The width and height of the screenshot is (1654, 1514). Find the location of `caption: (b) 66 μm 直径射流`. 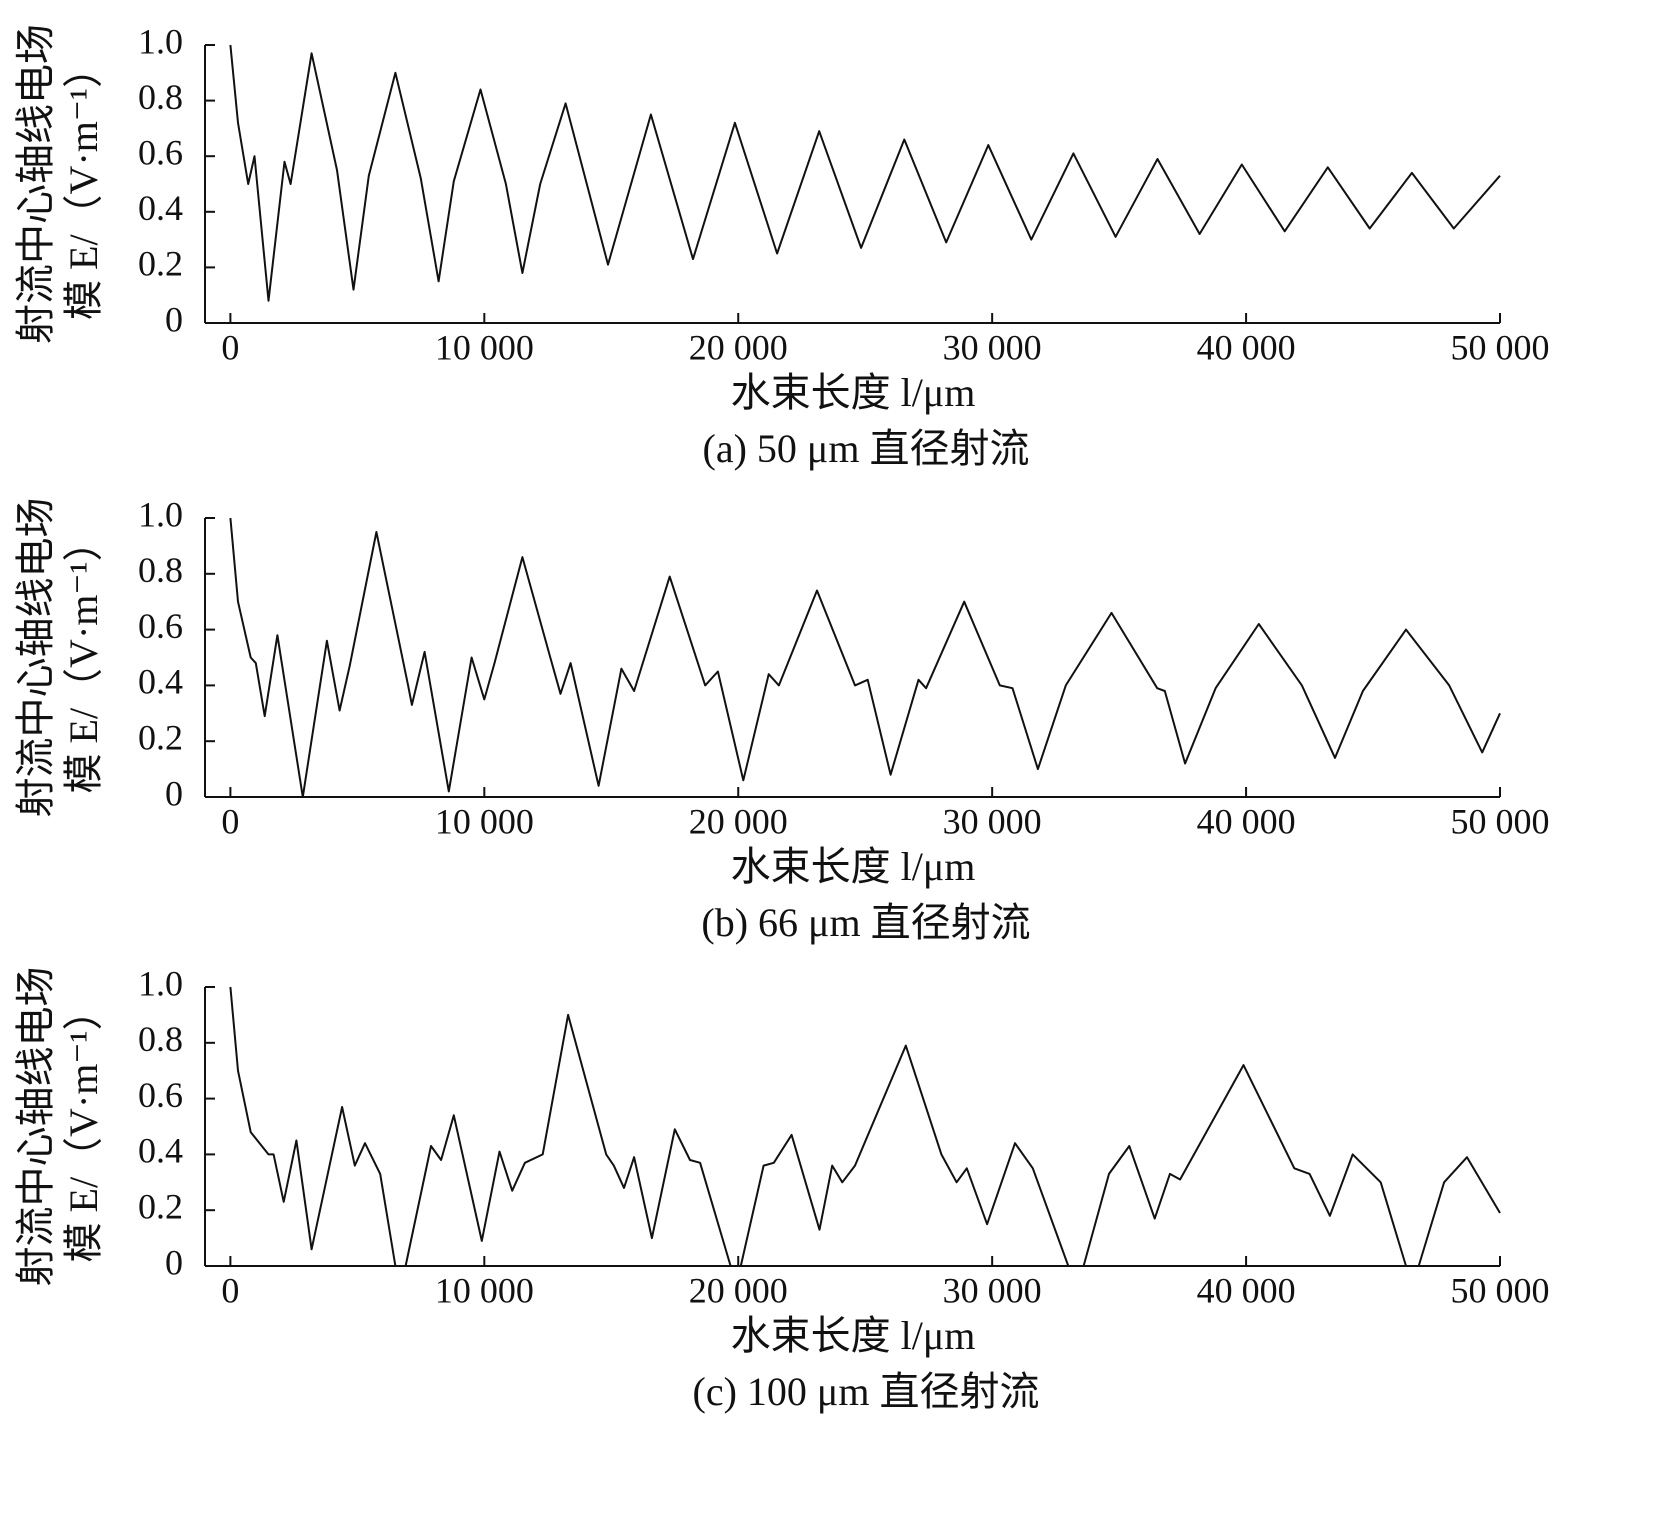

caption: (b) 66 μm 直径射流 is located at coordinates (865, 922).